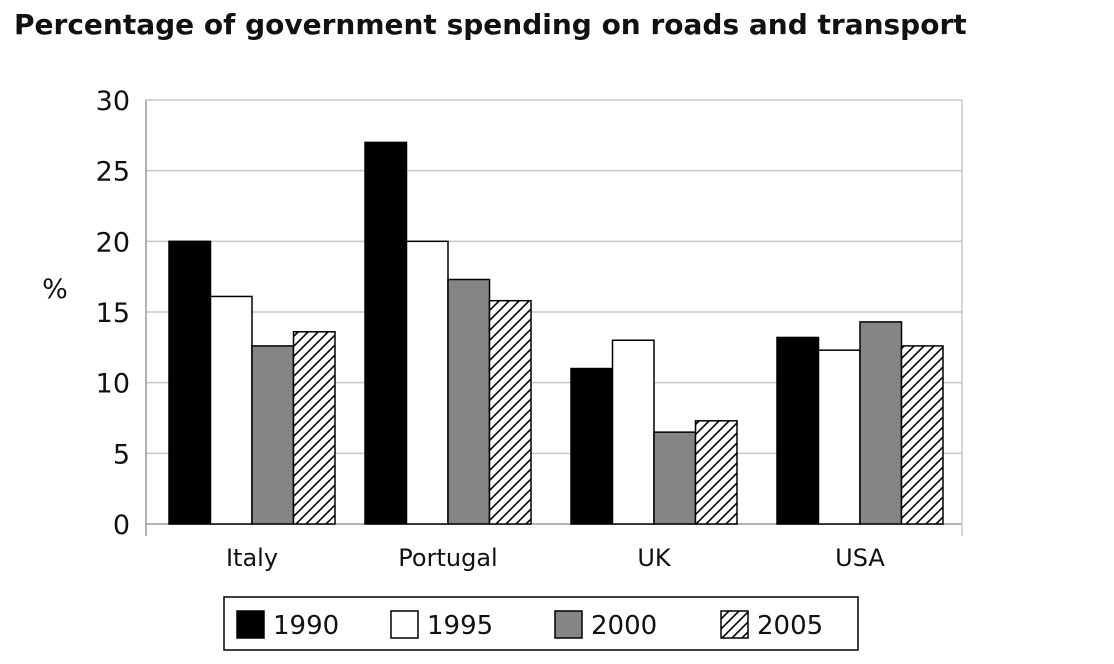 The width and height of the screenshot is (1114, 664). Describe the element at coordinates (231, 410) in the screenshot. I see `bar-italy-1995` at that location.